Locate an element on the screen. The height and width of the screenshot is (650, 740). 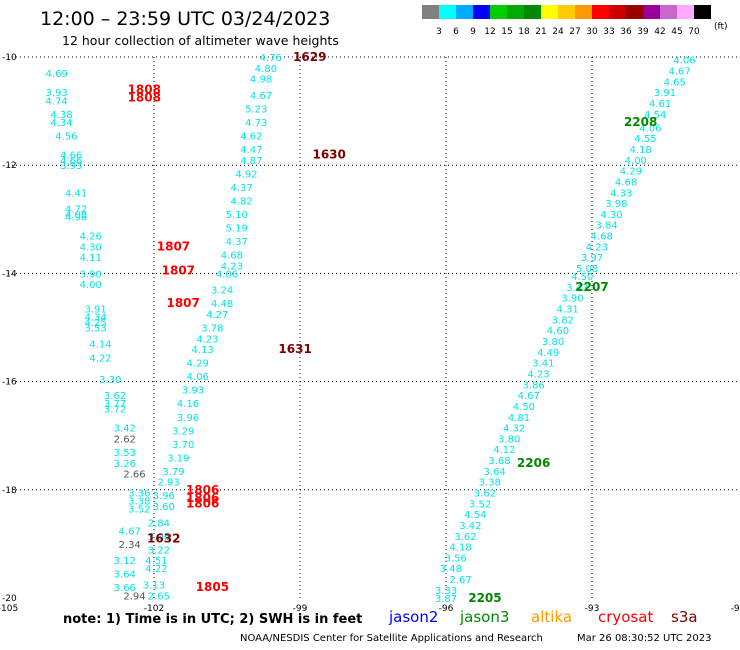
swh-point-label: 3.13 is located at coordinates (154, 585).